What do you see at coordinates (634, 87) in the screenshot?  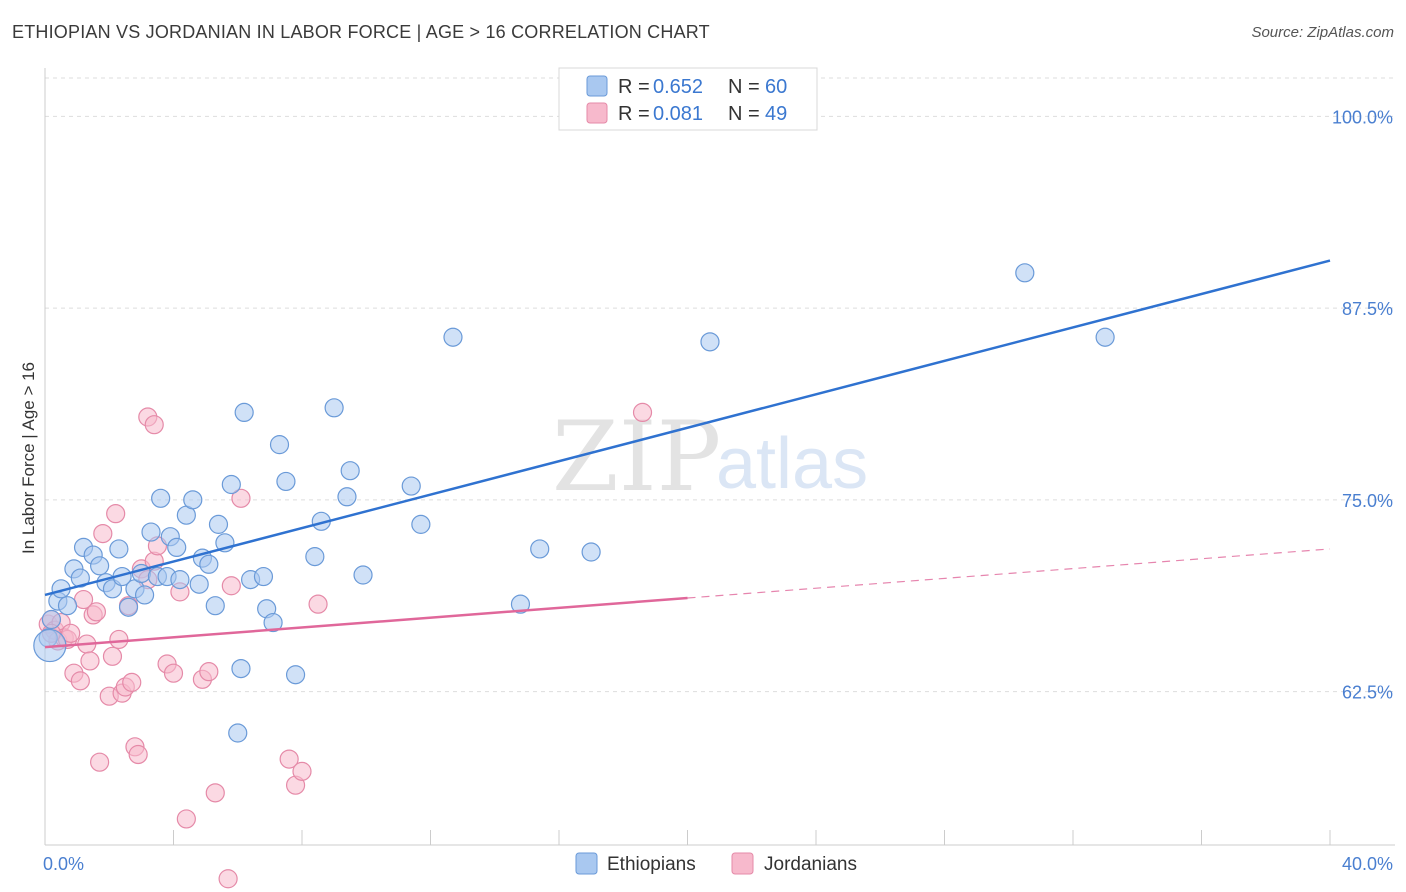 I see `legend-r-label-1: R =` at bounding box center [634, 87].